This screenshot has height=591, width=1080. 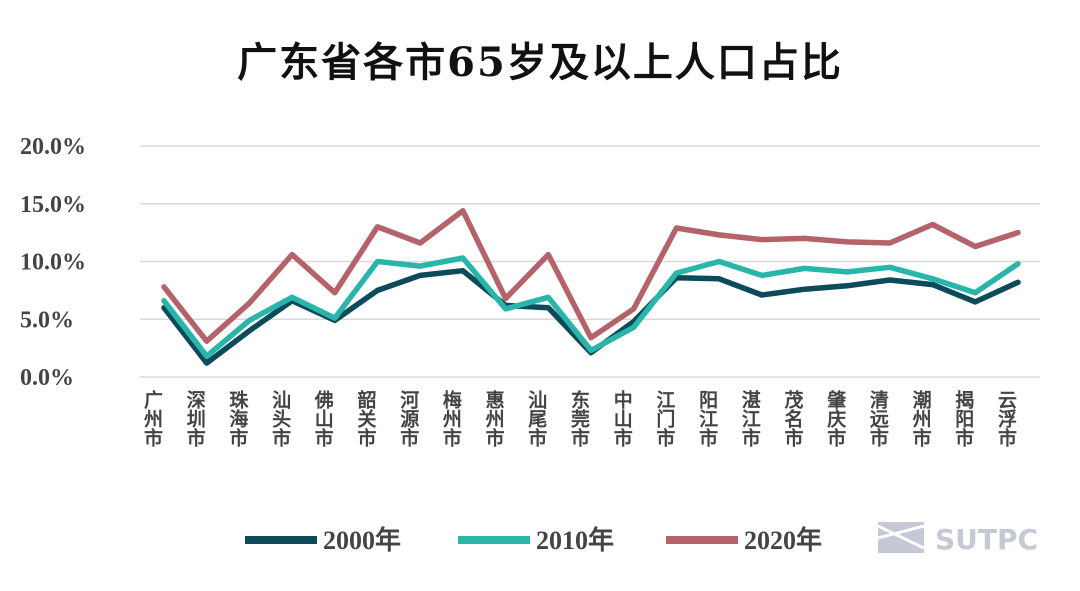 I want to click on x-tick-label: 韶关市, so click(x=366, y=418).